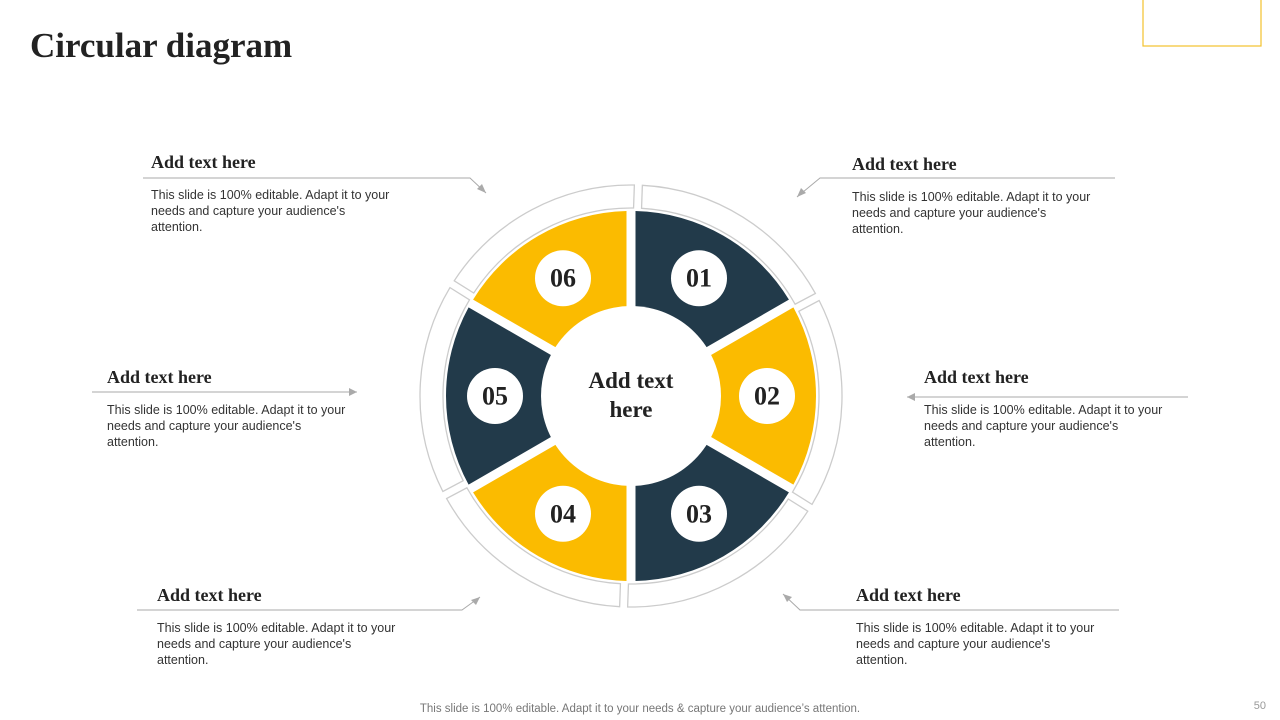 The height and width of the screenshot is (720, 1280). I want to click on center-text: Add text here, so click(631, 395).